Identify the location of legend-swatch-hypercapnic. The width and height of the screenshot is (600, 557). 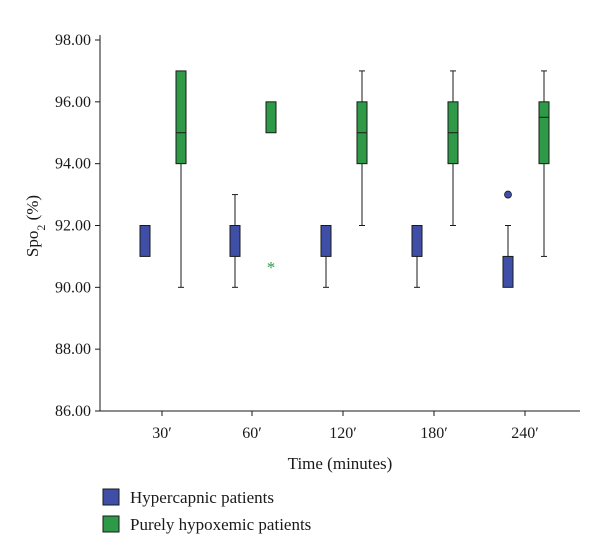
(111, 497).